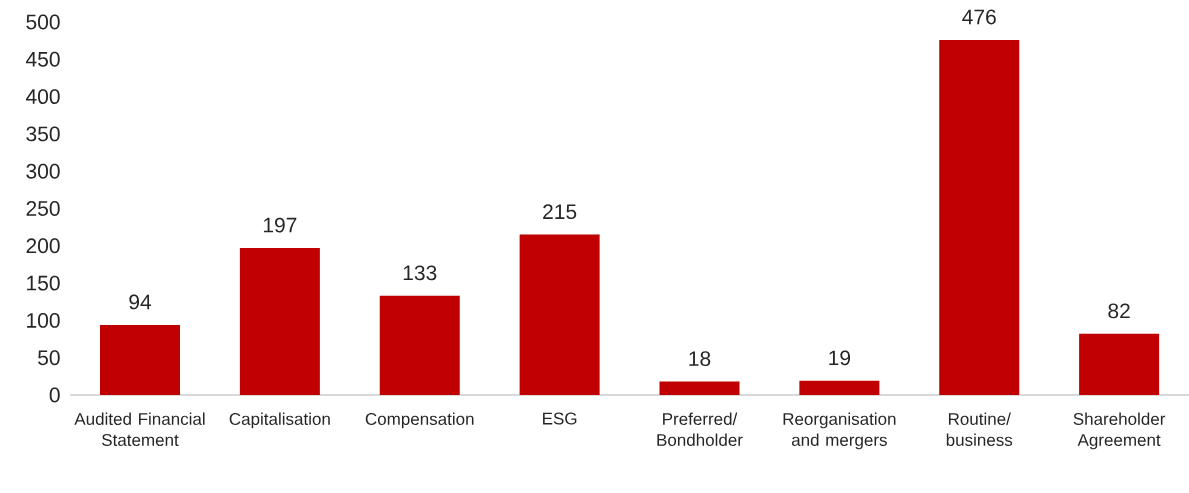 Image resolution: width=1189 pixels, height=493 pixels. Describe the element at coordinates (560, 212) in the screenshot. I see `data-label: 215` at that location.